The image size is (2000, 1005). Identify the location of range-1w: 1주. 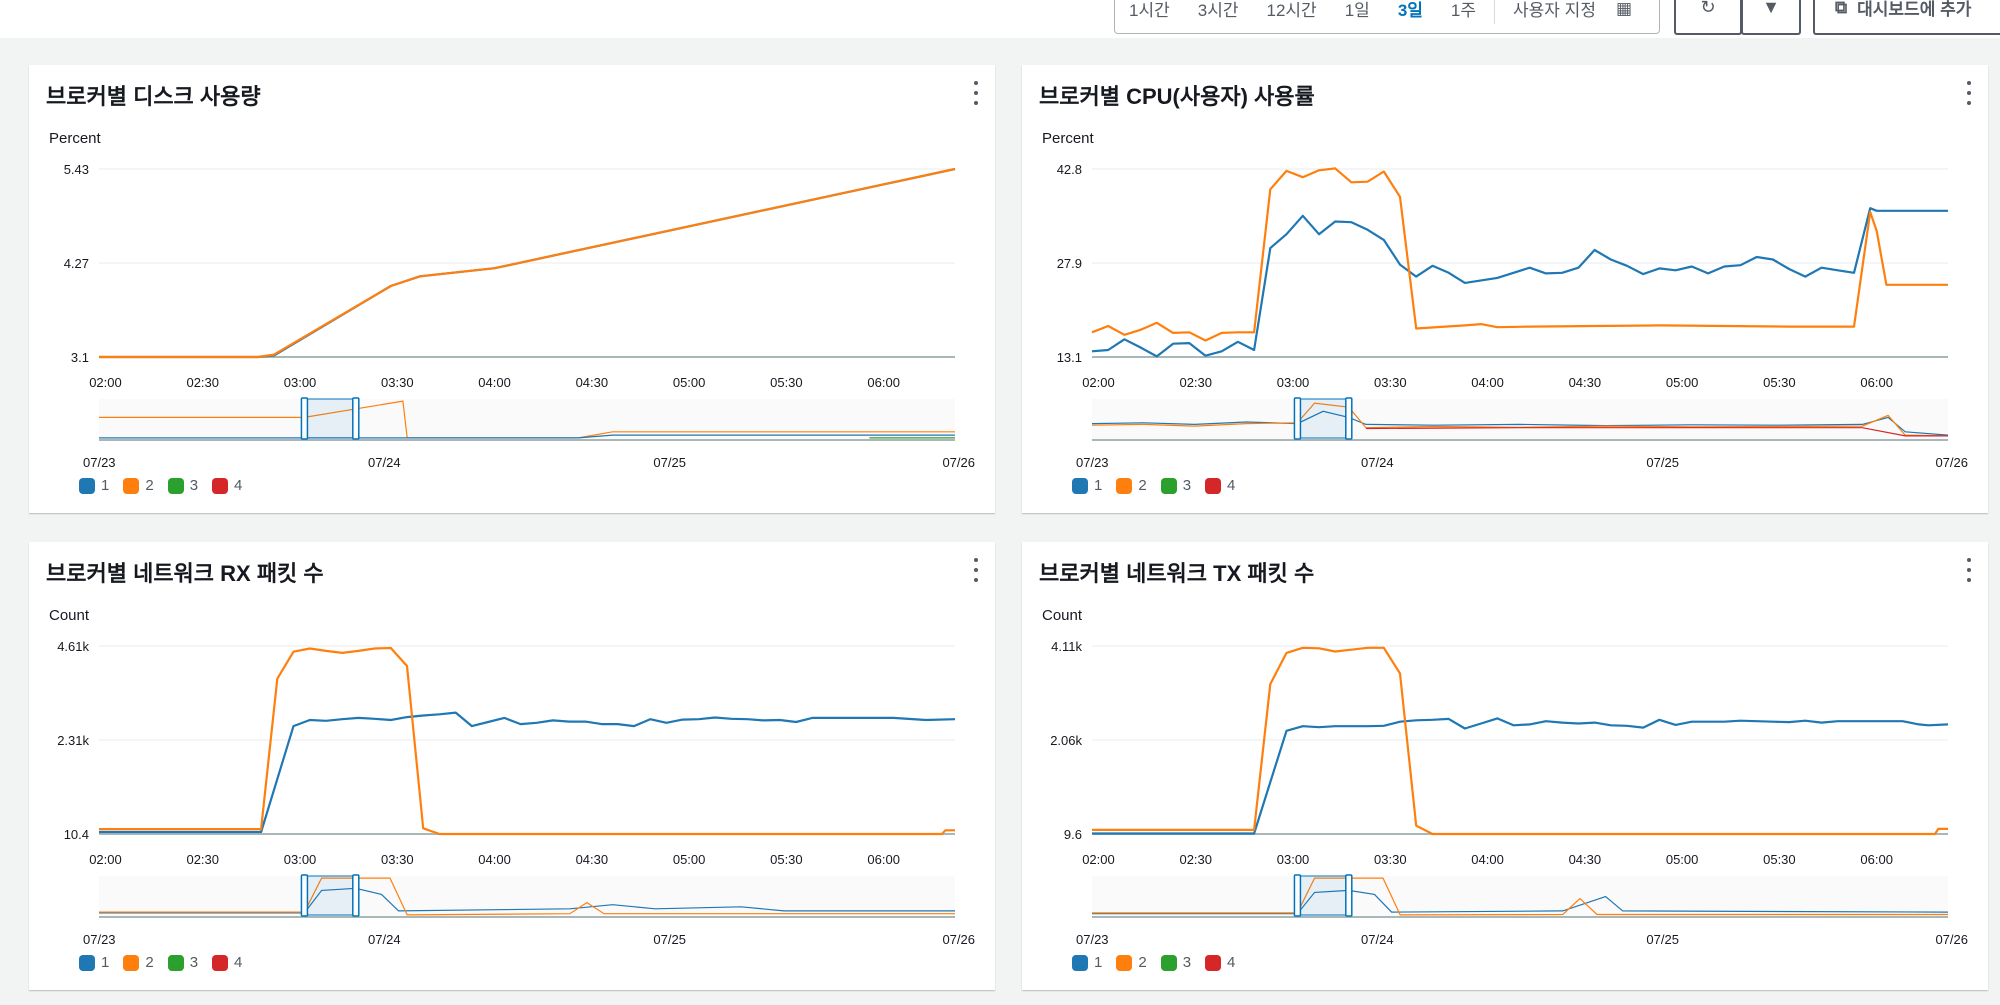
(1463, 10).